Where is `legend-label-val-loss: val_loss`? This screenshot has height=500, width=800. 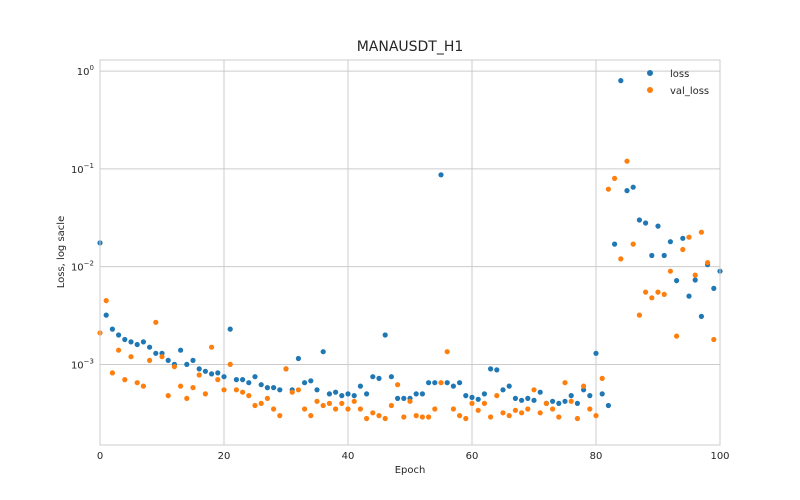
legend-label-val-loss: val_loss is located at coordinates (689, 91).